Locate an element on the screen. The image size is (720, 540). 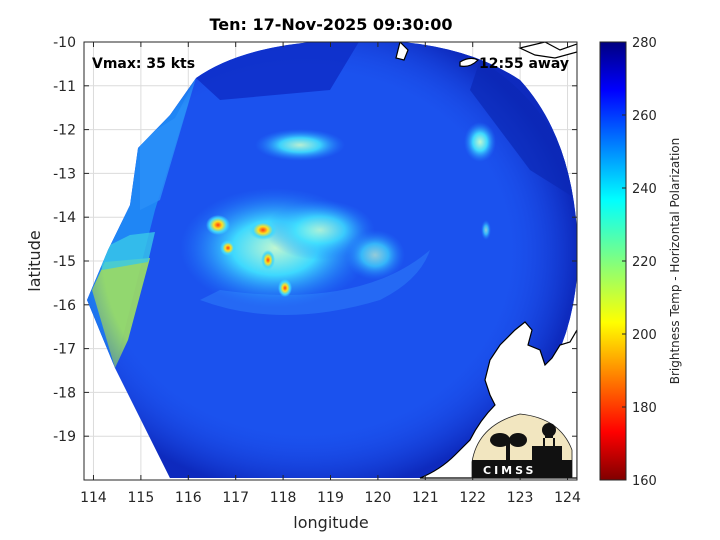
colorbar is located at coordinates (613, 261).